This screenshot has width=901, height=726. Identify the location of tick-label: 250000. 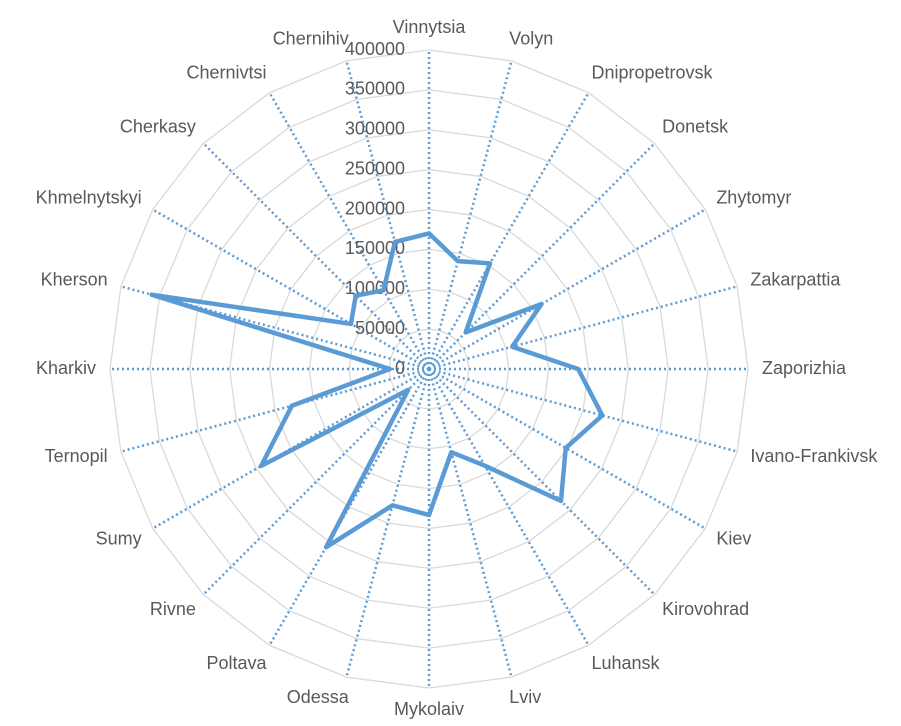
(375, 168).